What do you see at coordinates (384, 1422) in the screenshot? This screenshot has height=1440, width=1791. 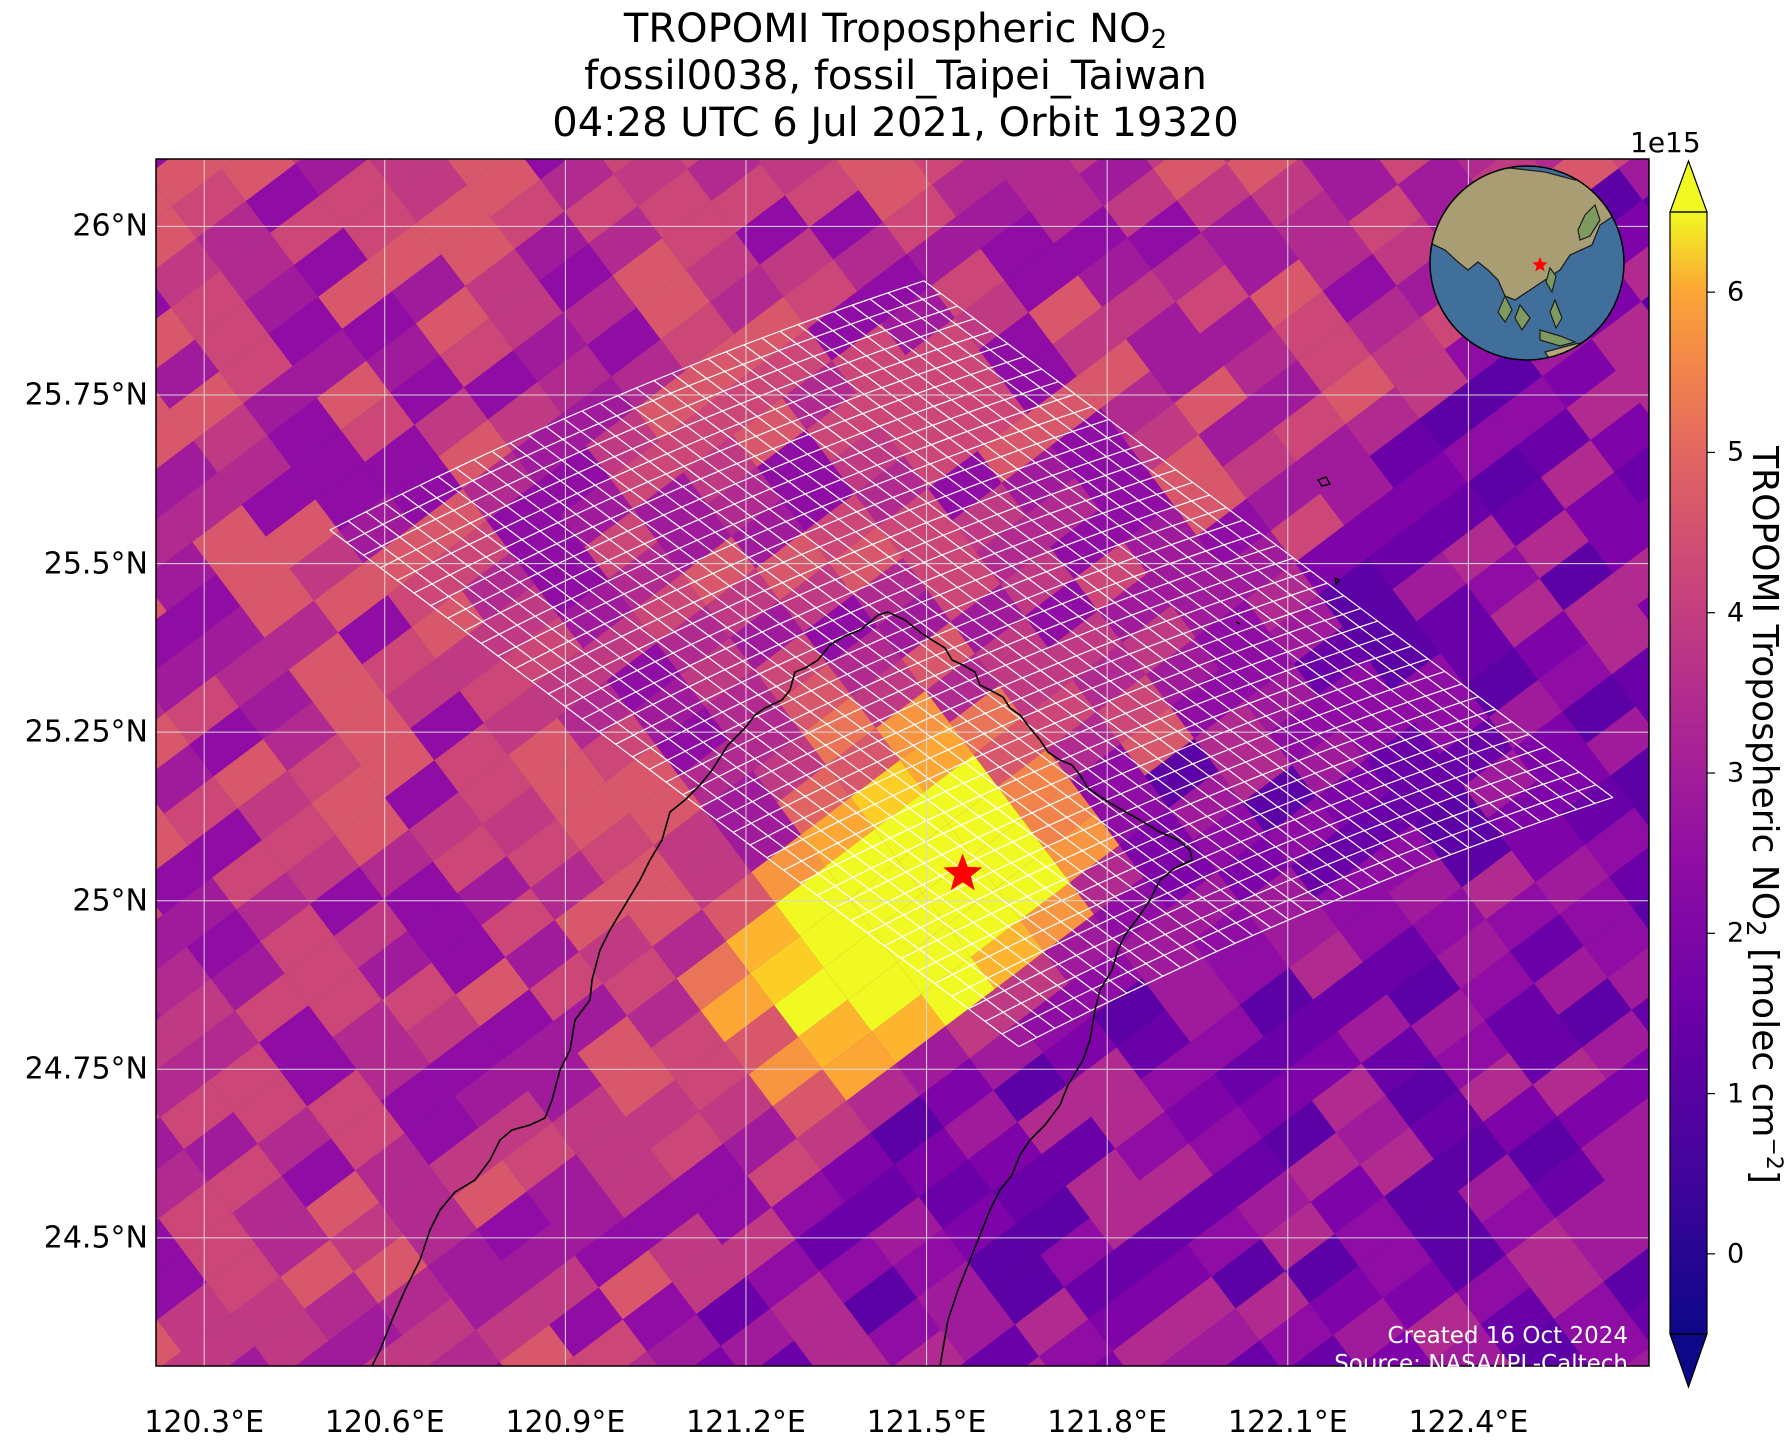 I see `longitude-tick-label: 120.6°E` at bounding box center [384, 1422].